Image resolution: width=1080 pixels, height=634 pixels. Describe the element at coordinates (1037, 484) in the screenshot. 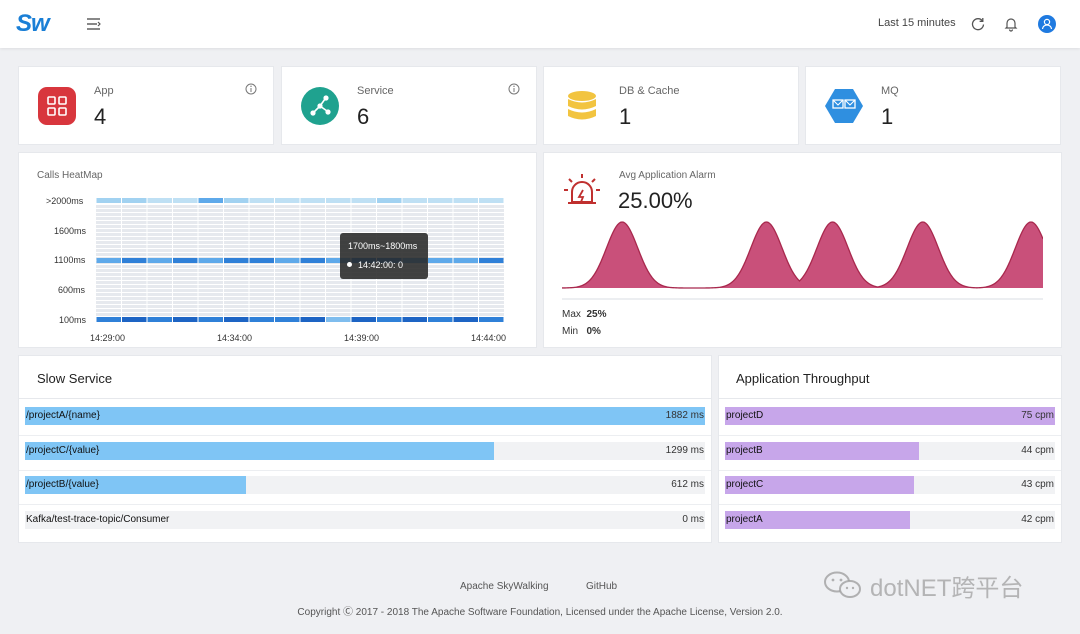

I see `throughput-value: 43 cpm` at that location.